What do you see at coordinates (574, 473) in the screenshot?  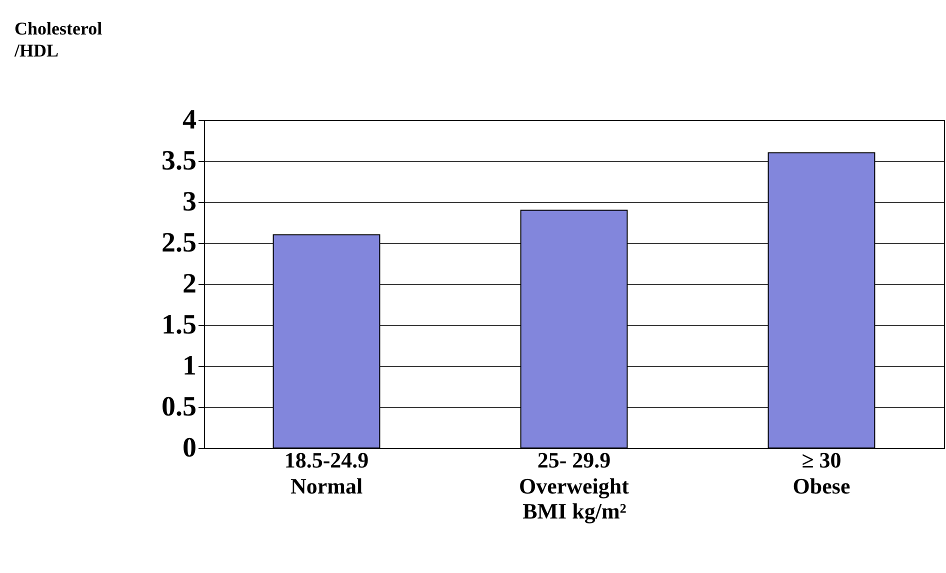 I see `x-tick-label: 25- 29.9 Overweight` at bounding box center [574, 473].